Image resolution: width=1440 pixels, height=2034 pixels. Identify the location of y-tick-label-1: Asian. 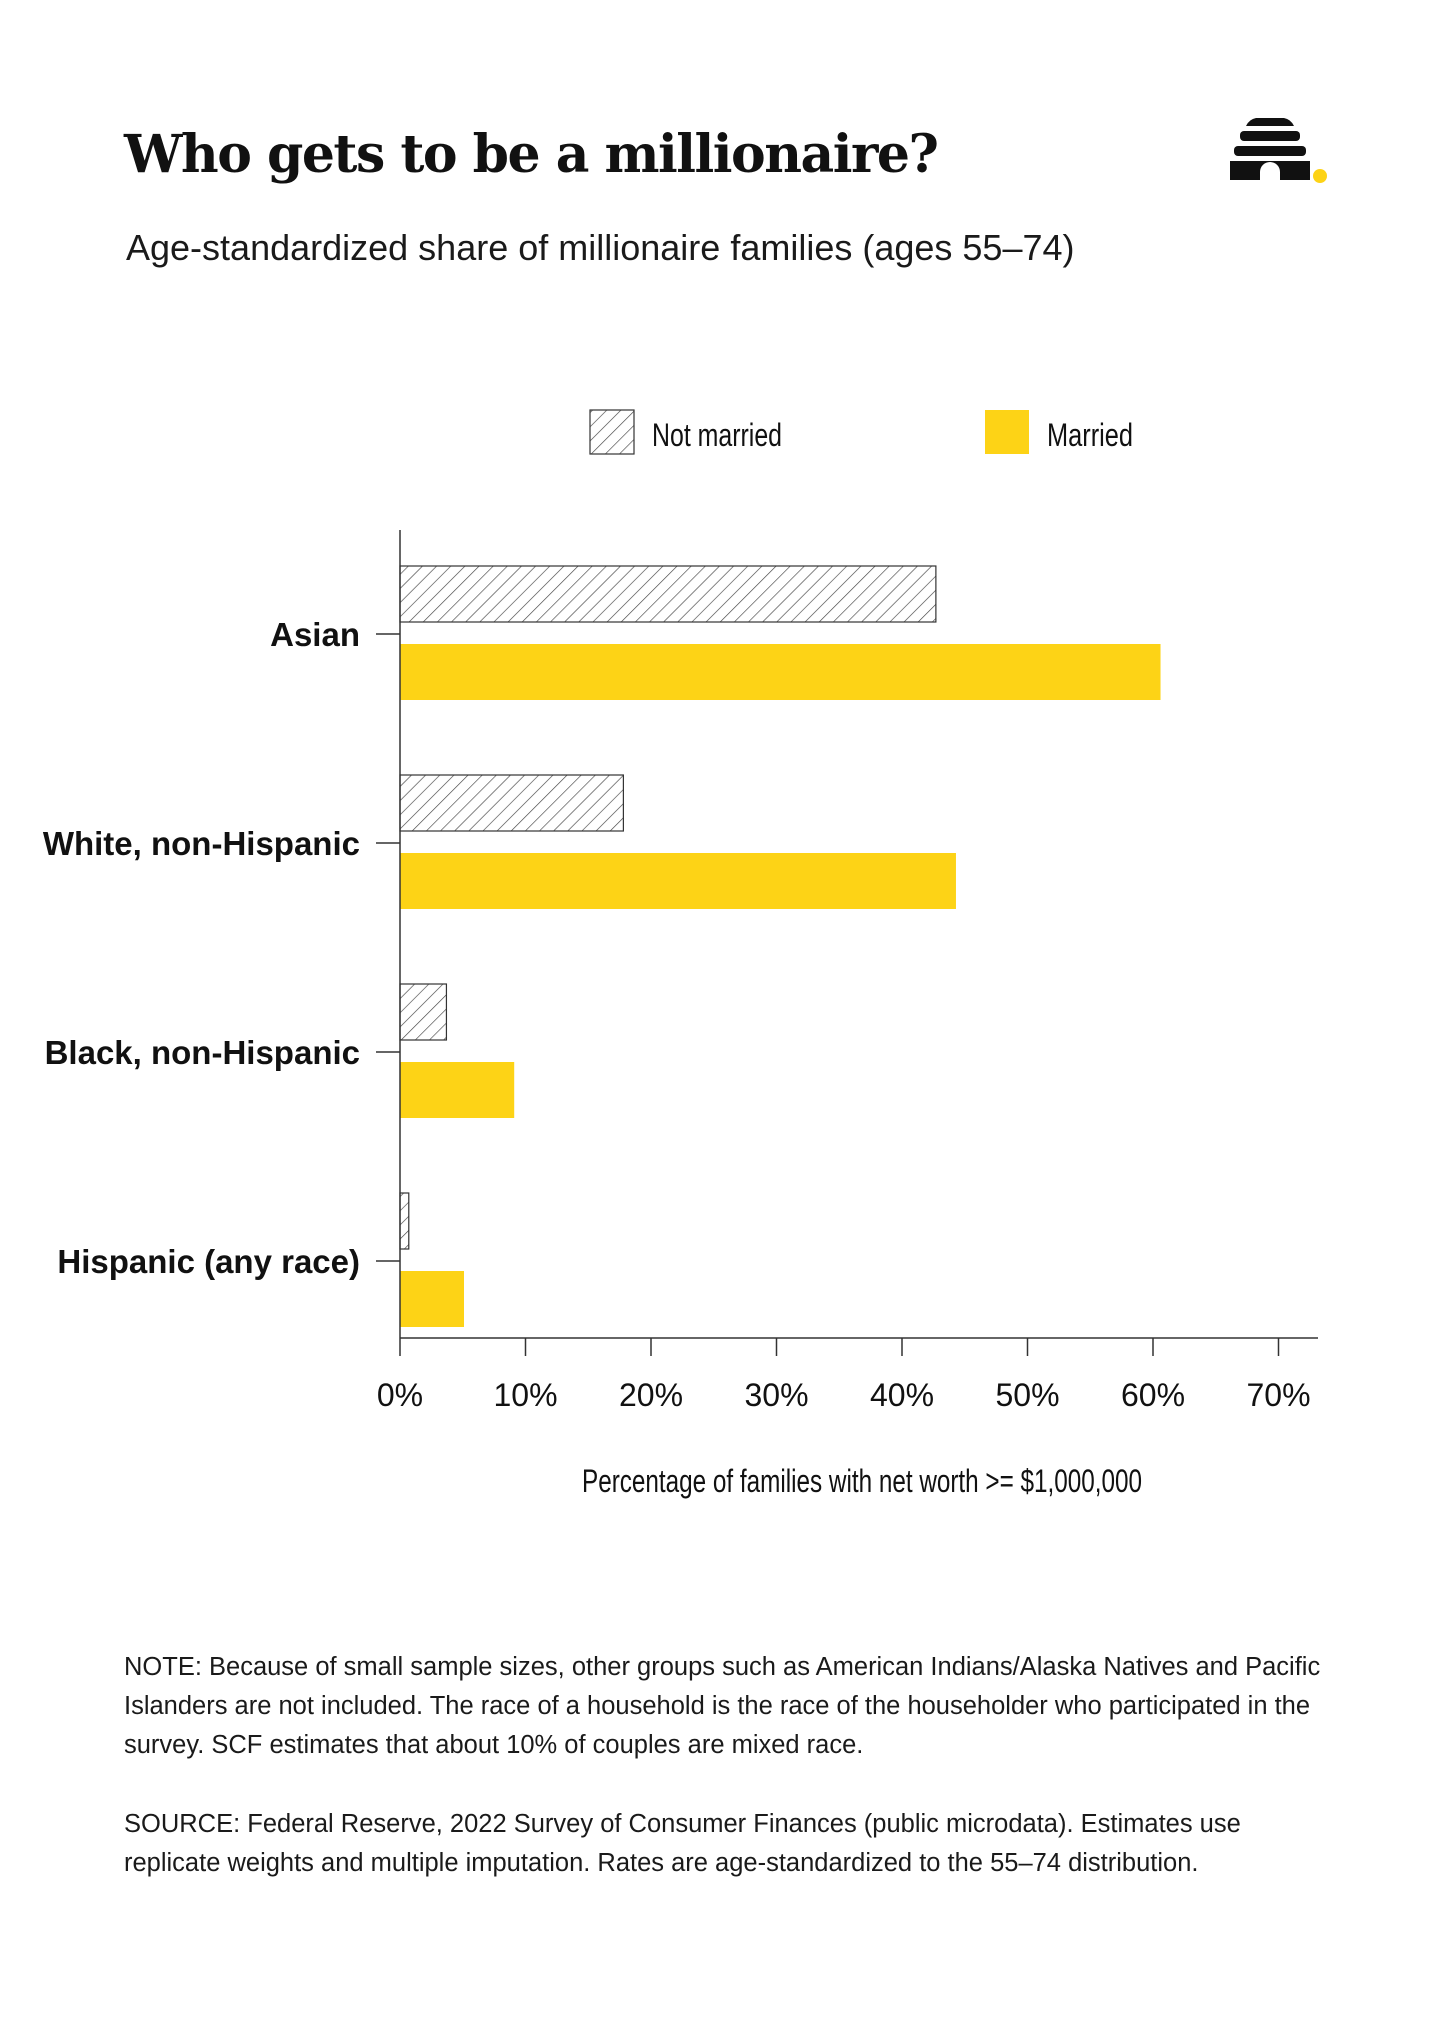
(315, 634).